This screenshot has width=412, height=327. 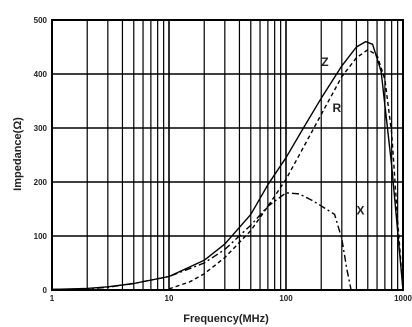 I want to click on y-axis-title: Impedance(Ω), so click(x=18, y=154).